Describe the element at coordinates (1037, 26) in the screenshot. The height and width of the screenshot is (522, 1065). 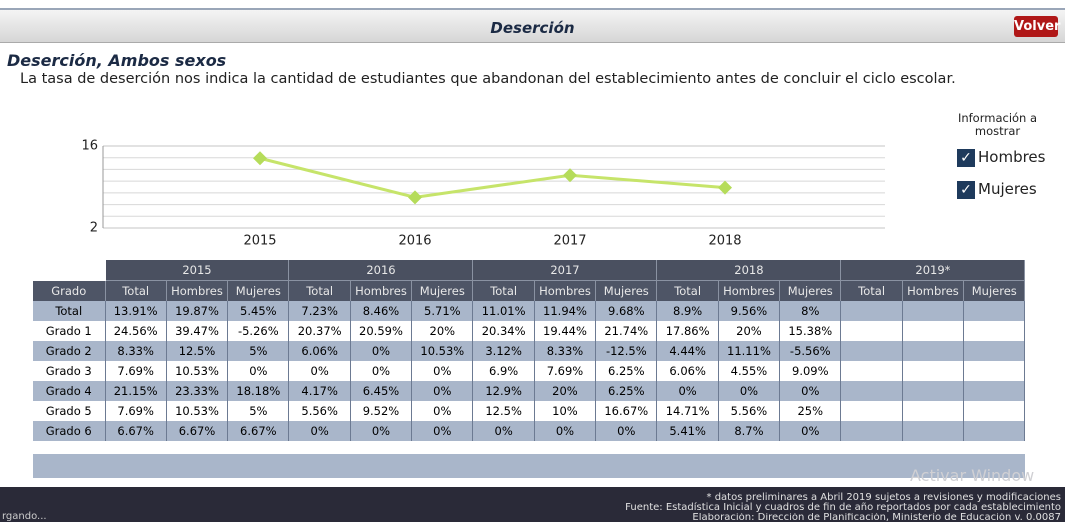
I see `back-button: Volver` at that location.